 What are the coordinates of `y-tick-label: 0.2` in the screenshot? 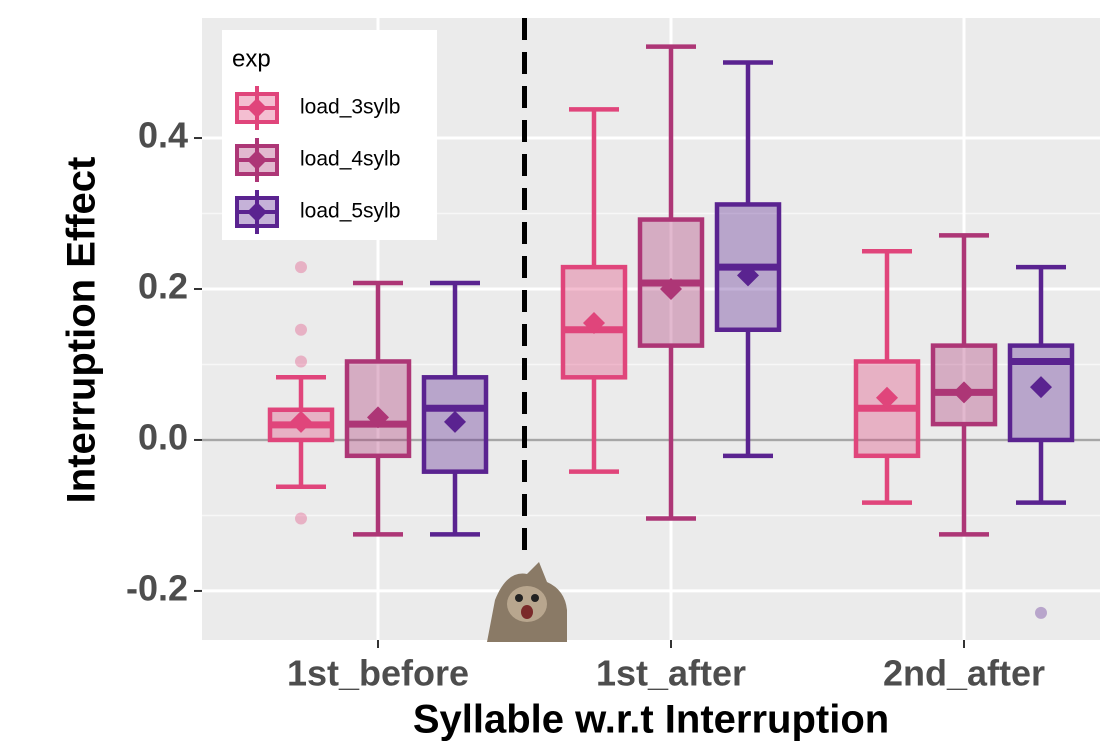 It's located at (163, 286).